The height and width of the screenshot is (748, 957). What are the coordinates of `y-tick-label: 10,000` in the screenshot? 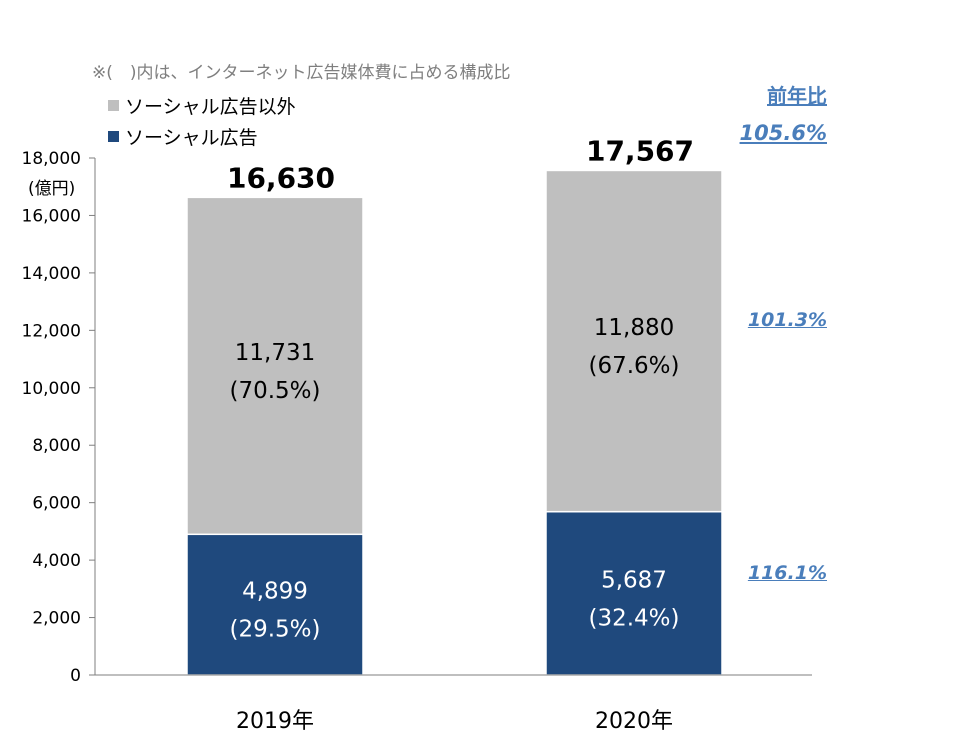 It's located at (51, 389).